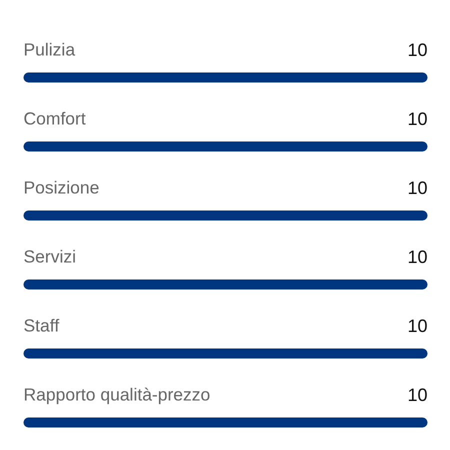 Image resolution: width=450 pixels, height=450 pixels. What do you see at coordinates (117, 394) in the screenshot?
I see `y-tick-label: Rapporto qualità-prezzo` at bounding box center [117, 394].